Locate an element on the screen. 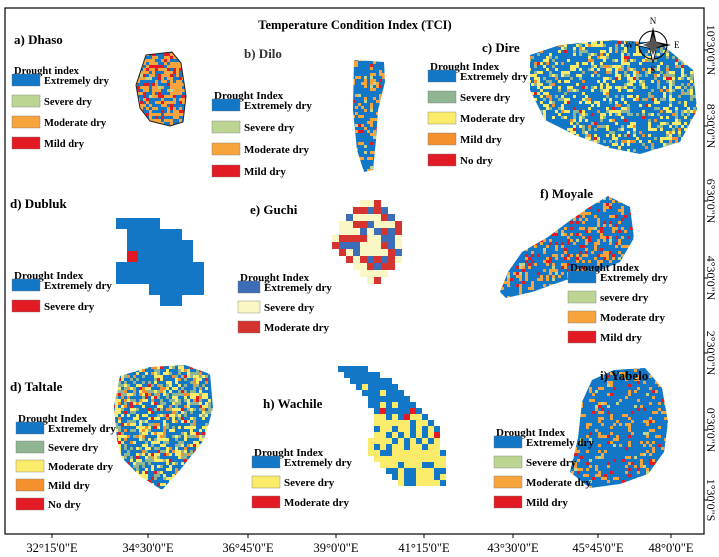 Image resolution: width=719 pixels, height=557 pixels. x-tick-label: 48°0'0"E is located at coordinates (671, 548).